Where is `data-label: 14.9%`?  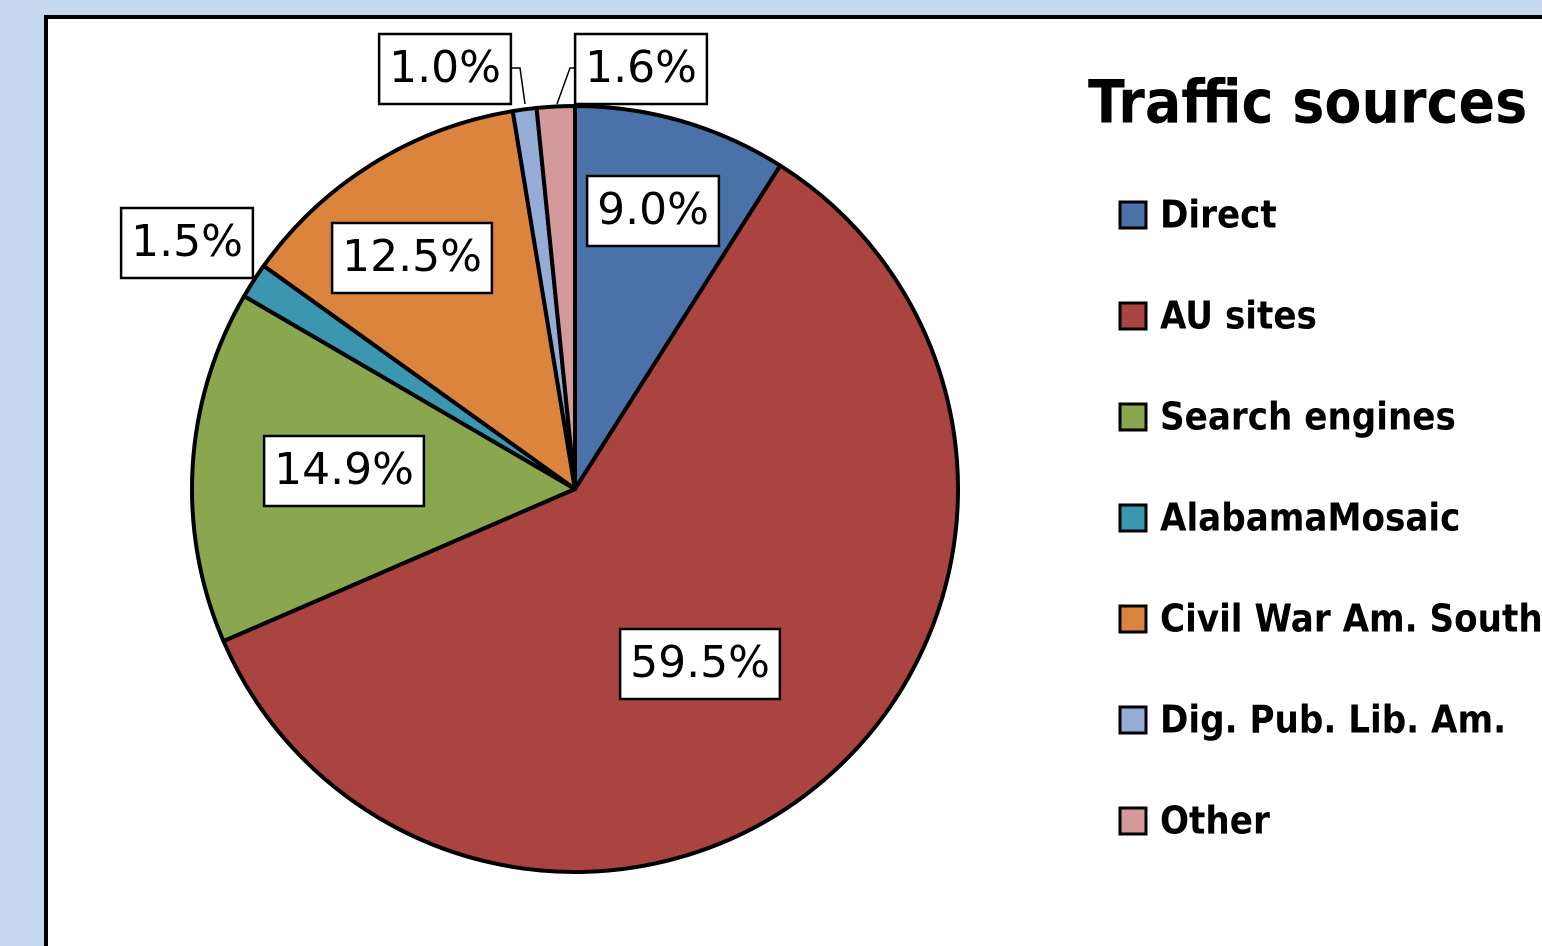
data-label: 14.9% is located at coordinates (344, 469).